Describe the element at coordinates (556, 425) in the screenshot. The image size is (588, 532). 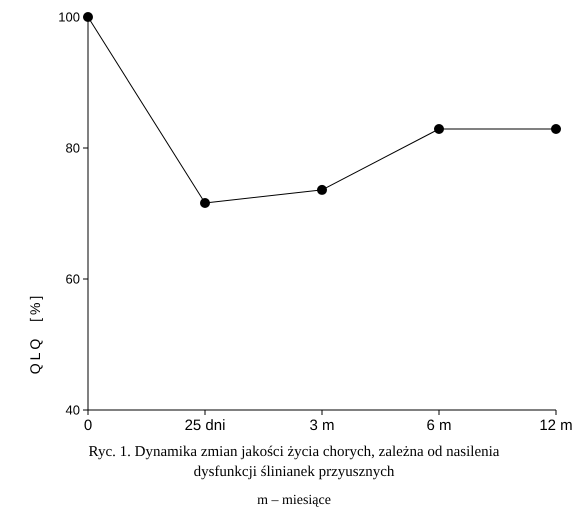
I see `x-tick-label: 12 m` at that location.